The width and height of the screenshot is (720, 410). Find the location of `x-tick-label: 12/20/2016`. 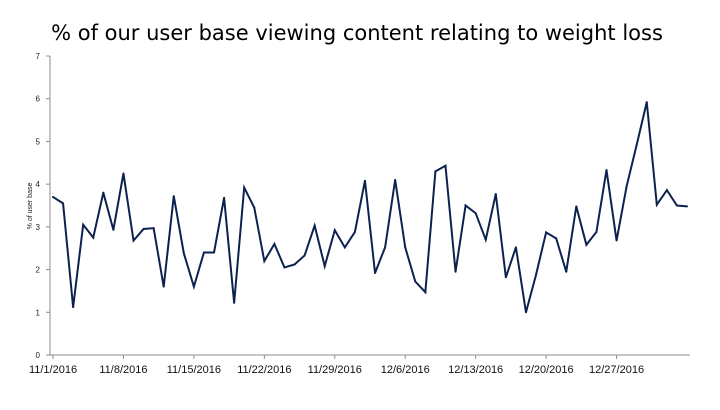

x-tick-label: 12/20/2016 is located at coordinates (546, 370).